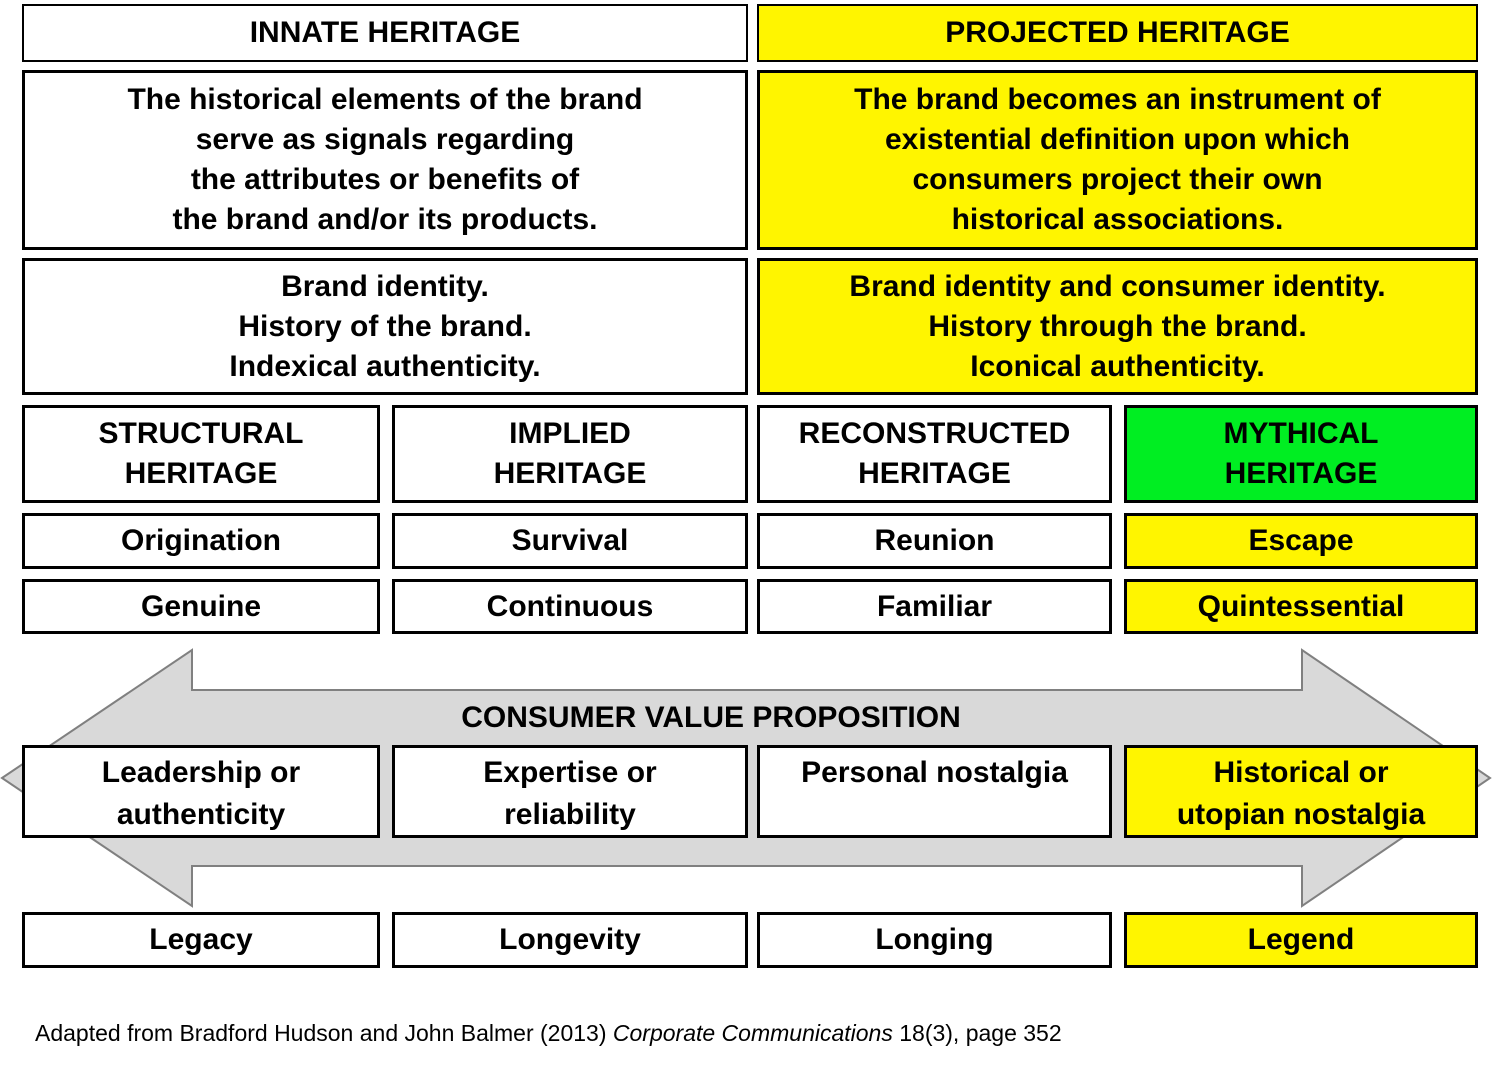 Image resolution: width=1493 pixels, height=1067 pixels. I want to click on mythical-heritage-header-box: MYTHICAL HERITAGE, so click(1301, 454).